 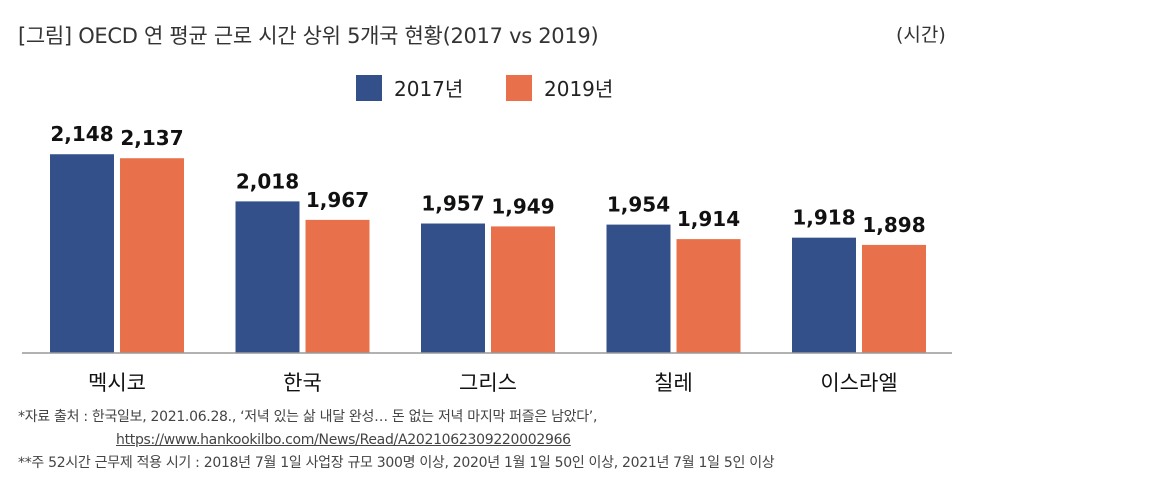 I want to click on value-label-2019-1: 1,967, so click(x=337, y=200).